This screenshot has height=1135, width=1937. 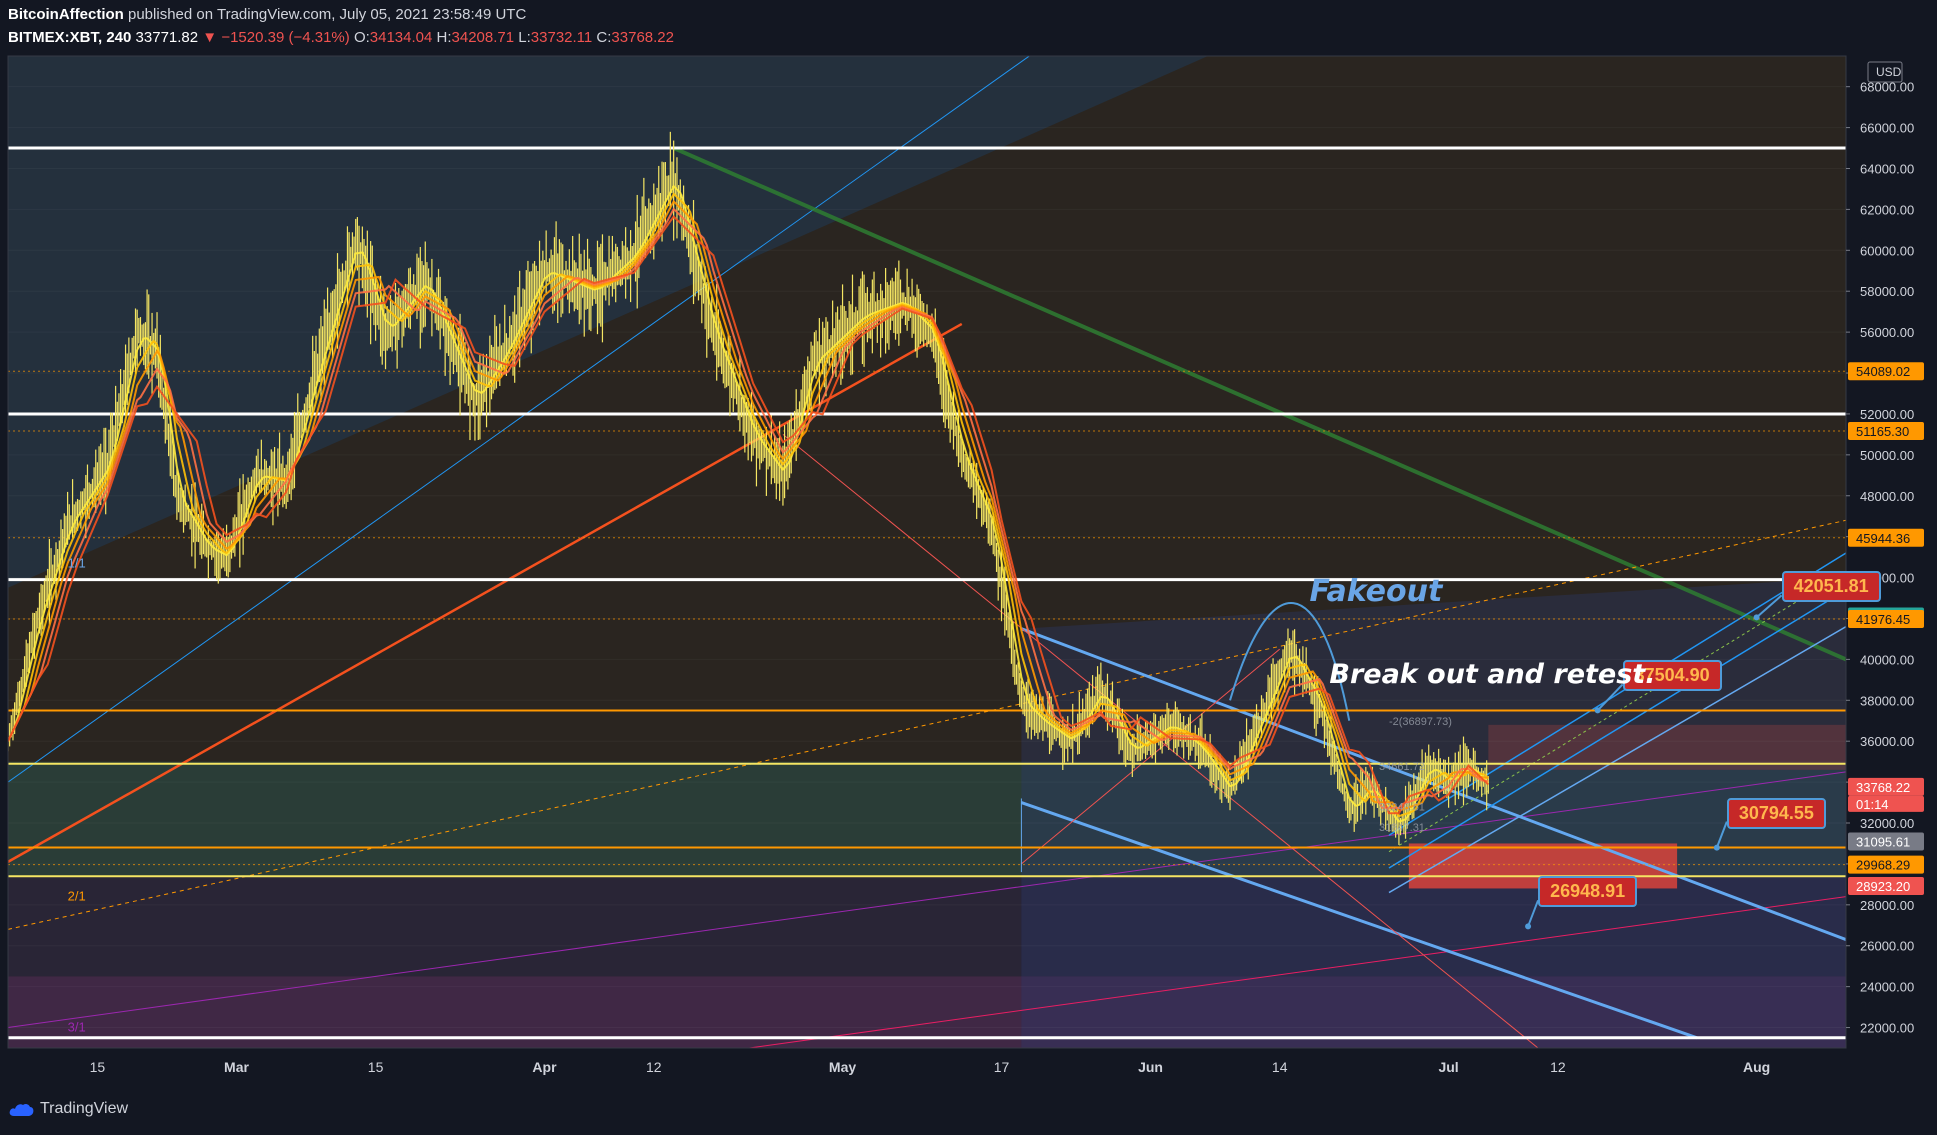 What do you see at coordinates (561, 37) in the screenshot?
I see `low-value: 33732.11` at bounding box center [561, 37].